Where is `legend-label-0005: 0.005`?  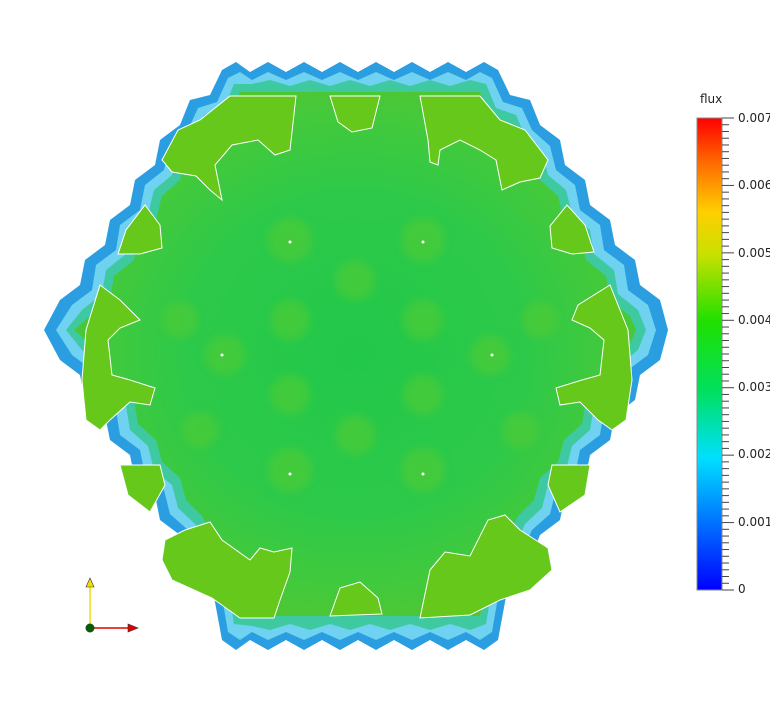
legend-label-0005: 0.005 is located at coordinates (754, 253).